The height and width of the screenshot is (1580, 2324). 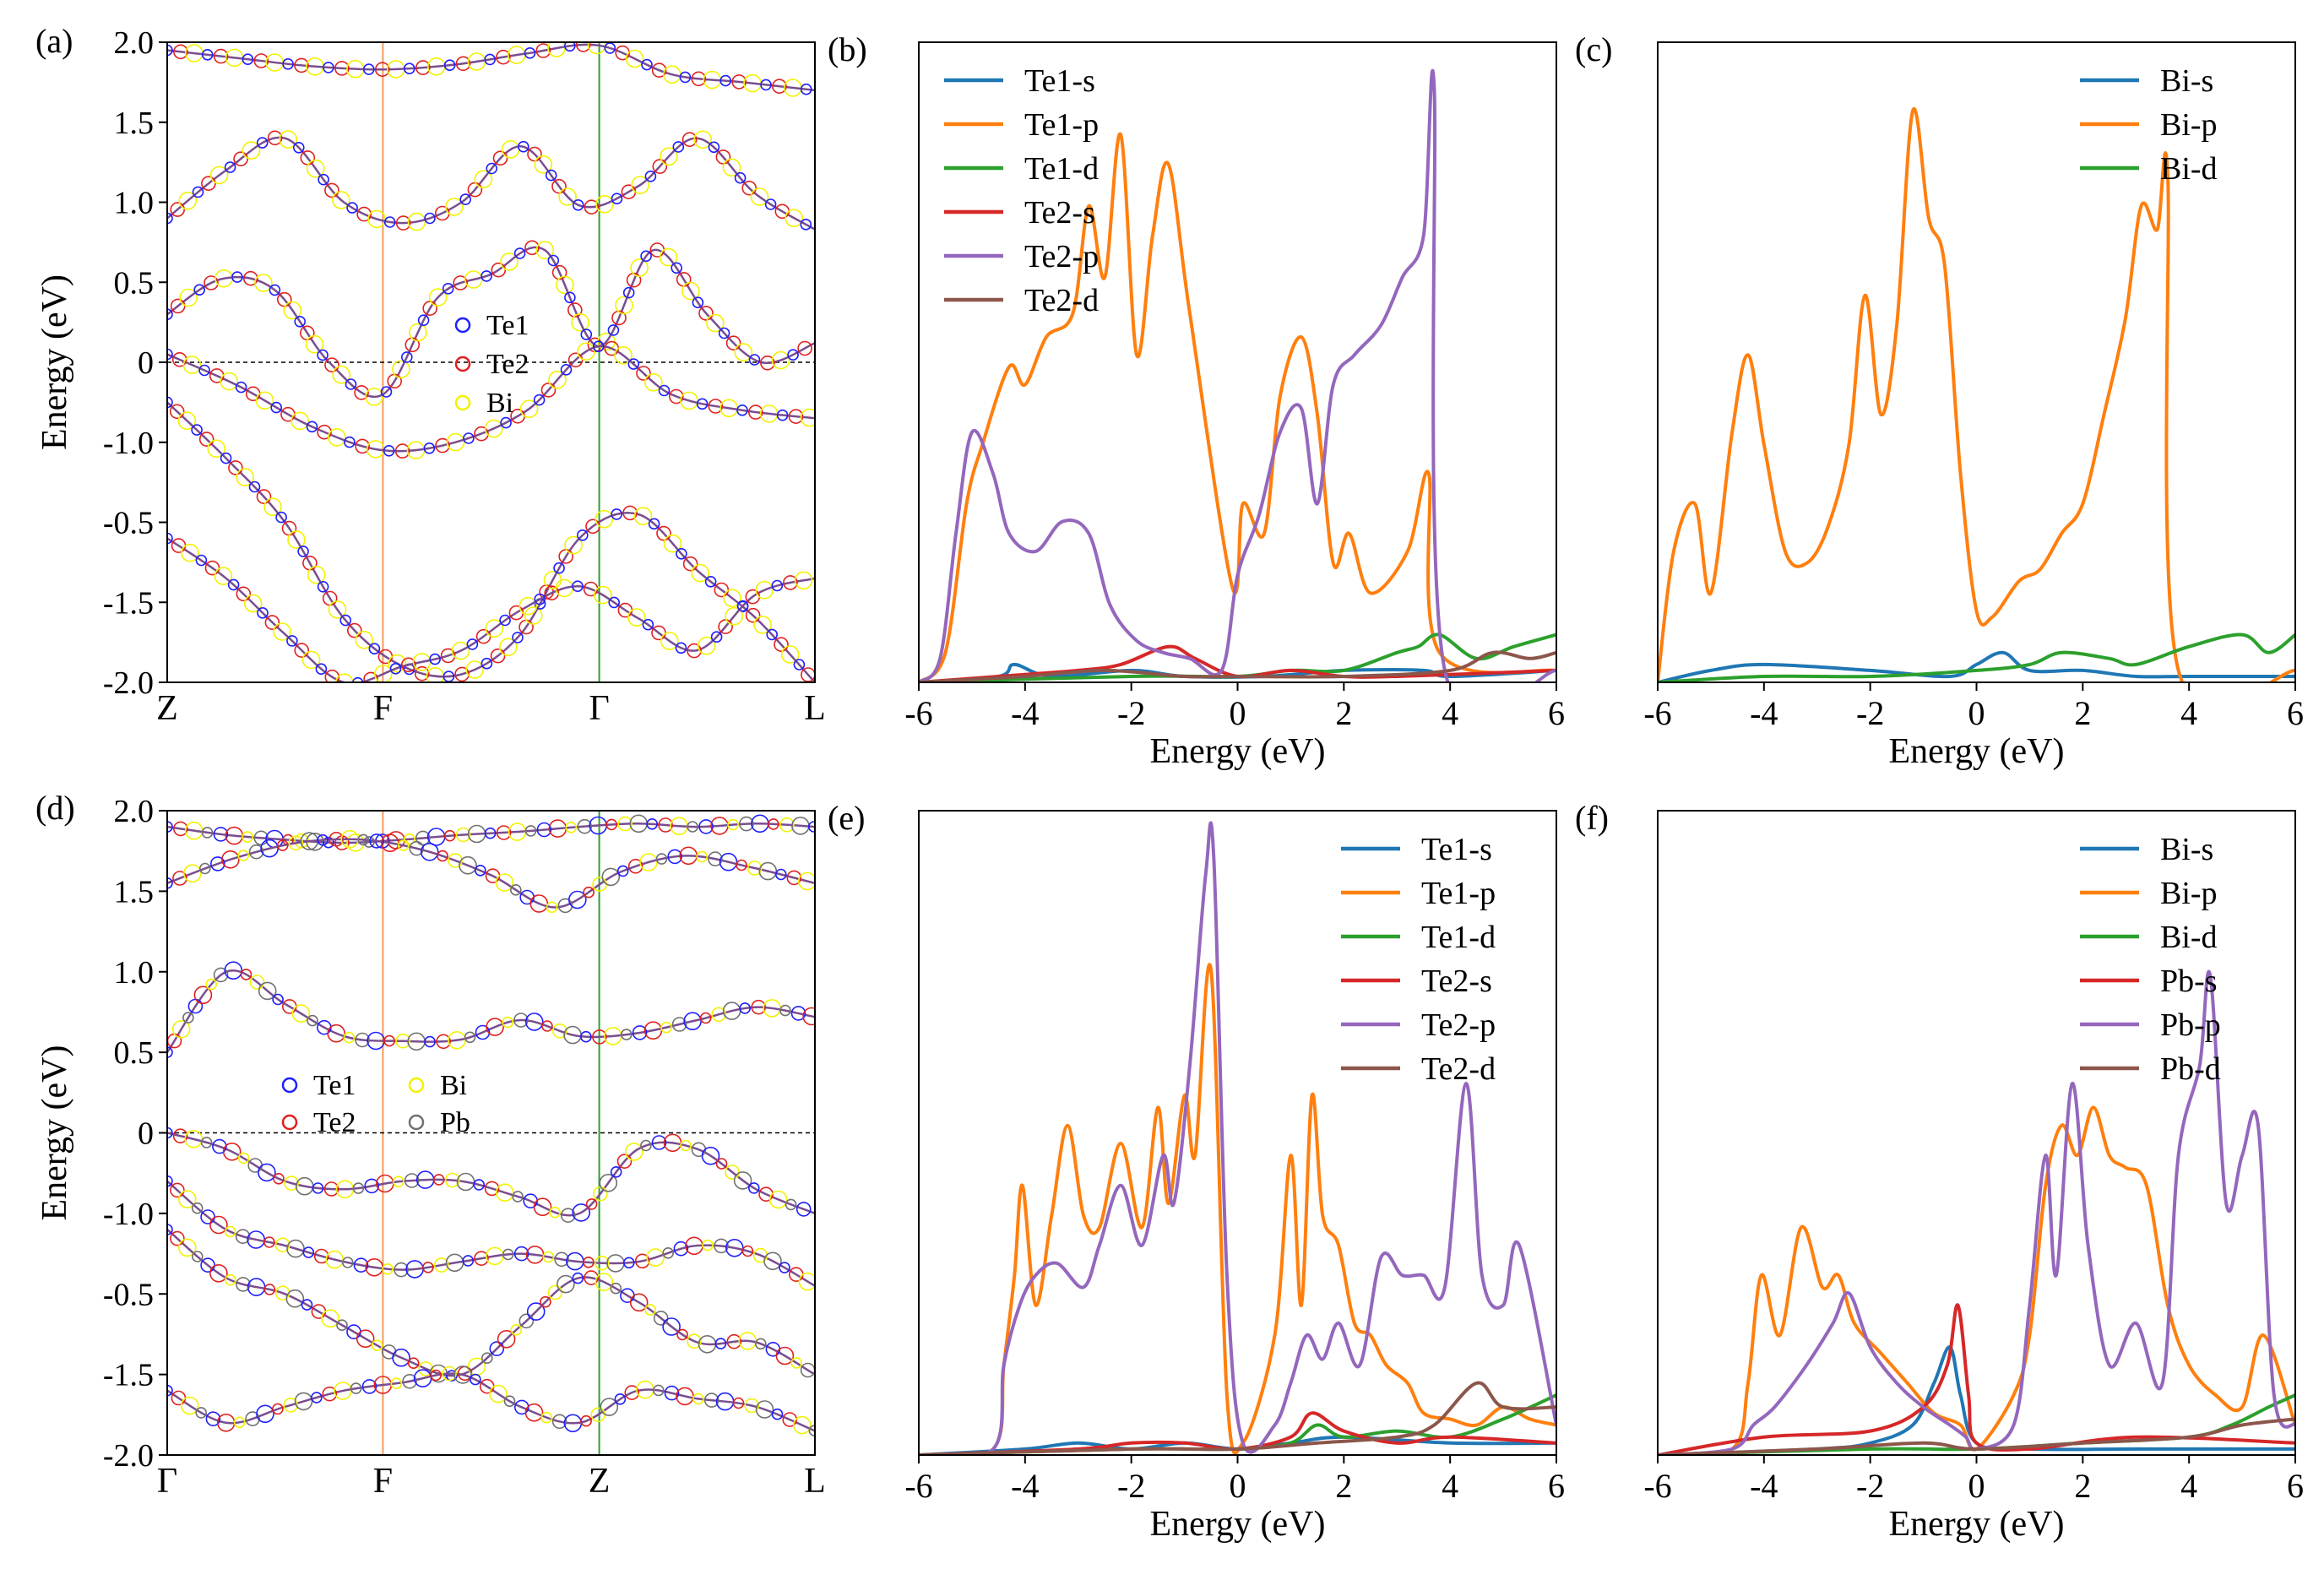 I want to click on x-tick-label: Γ, so click(x=599, y=709).